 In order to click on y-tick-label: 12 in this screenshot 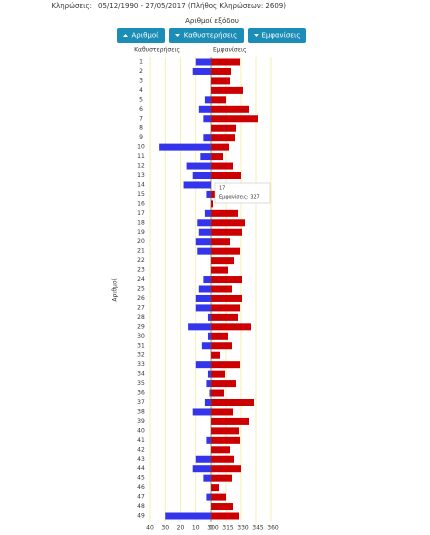, I will do `click(141, 166)`.